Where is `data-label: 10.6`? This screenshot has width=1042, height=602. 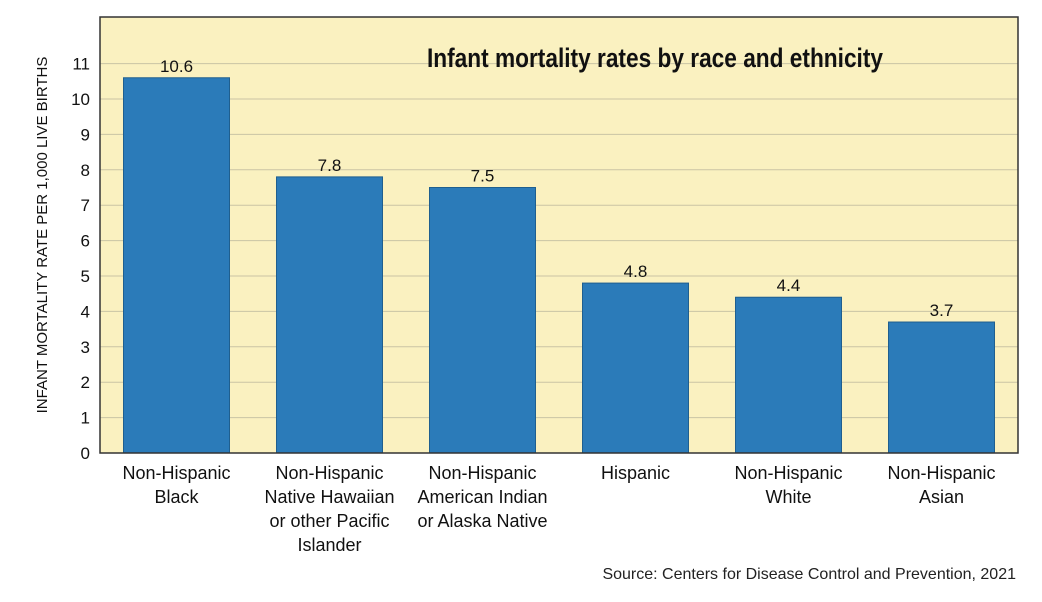 data-label: 10.6 is located at coordinates (176, 66).